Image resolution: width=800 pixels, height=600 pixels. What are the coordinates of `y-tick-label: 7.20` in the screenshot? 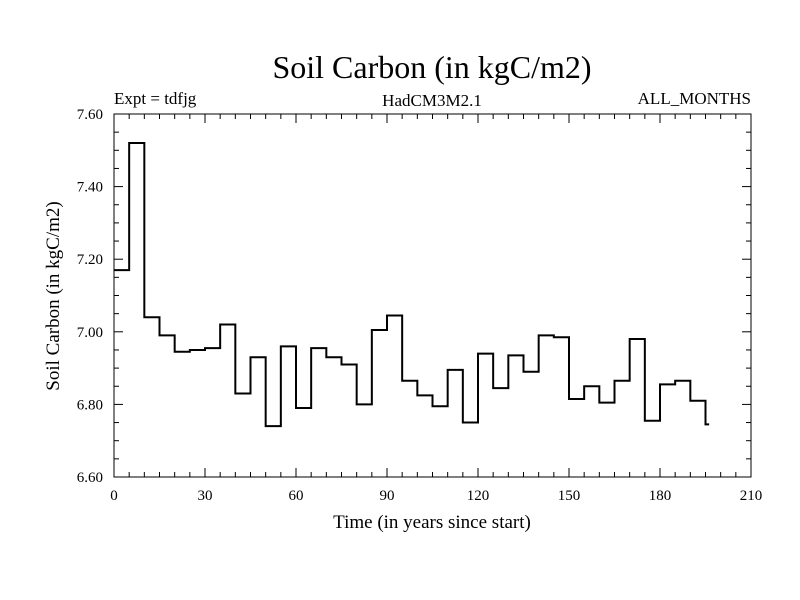 It's located at (90, 260).